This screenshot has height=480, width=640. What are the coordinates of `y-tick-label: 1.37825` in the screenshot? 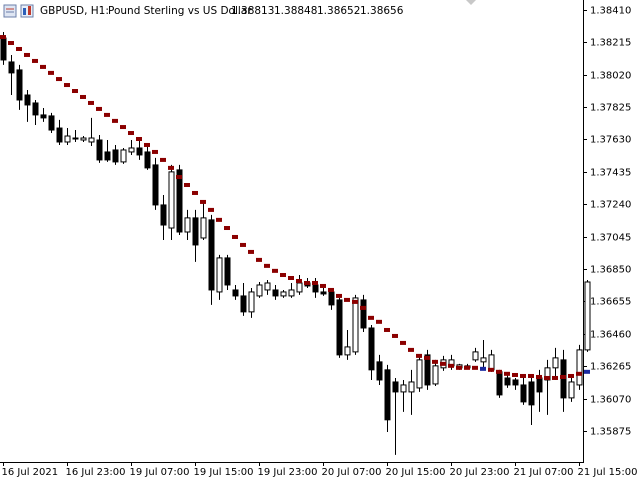 It's located at (610, 108).